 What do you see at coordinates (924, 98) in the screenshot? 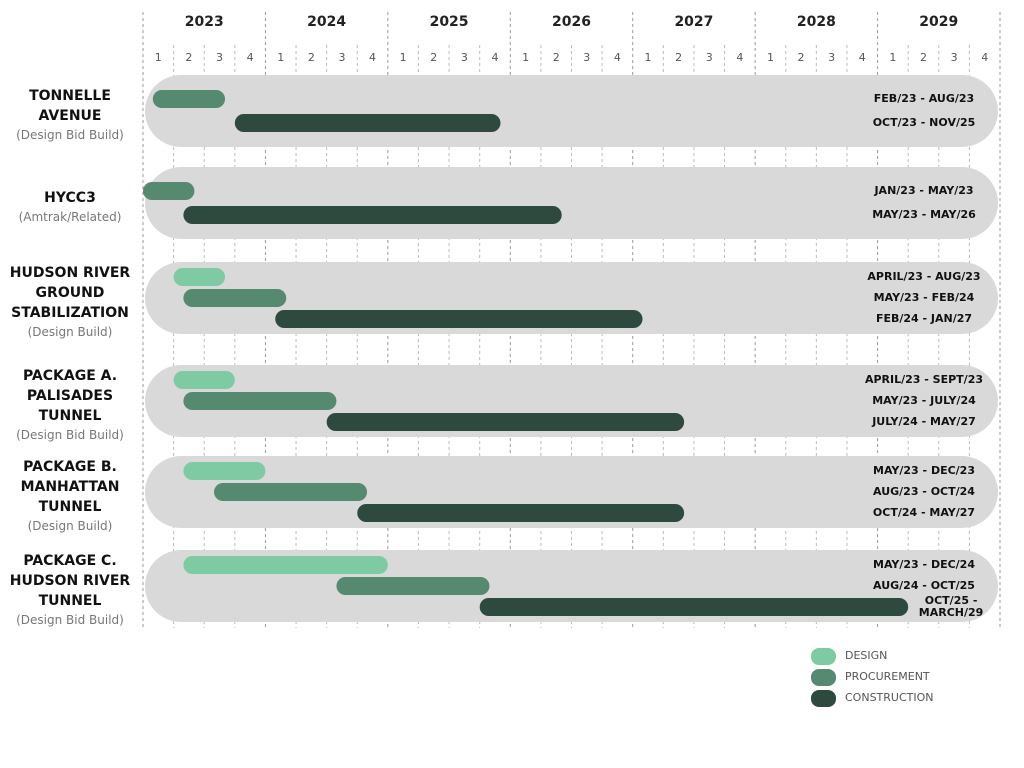
I see `date-label: FEB/23 - AUG/23` at bounding box center [924, 98].